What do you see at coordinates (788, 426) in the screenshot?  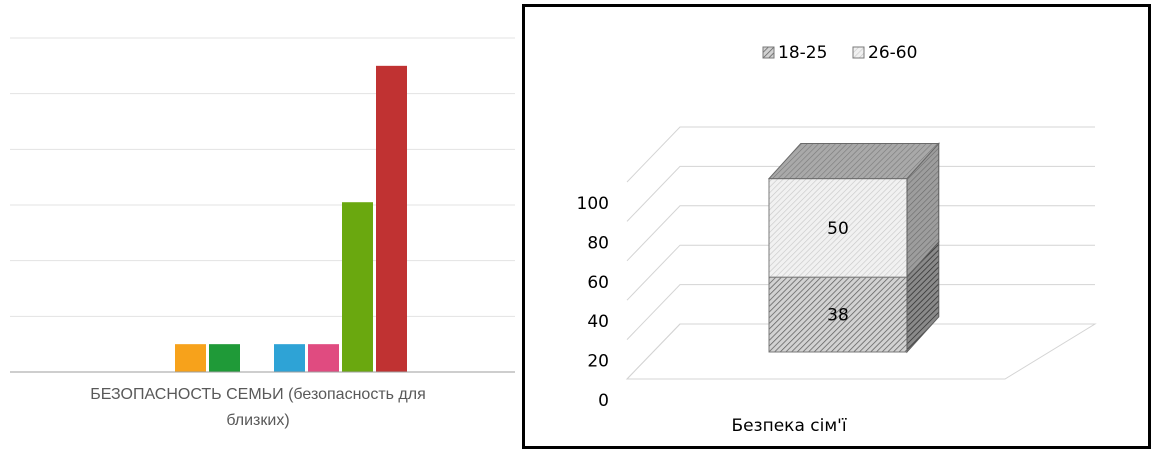 I see `right-category-label: Безпека сім'ї` at bounding box center [788, 426].